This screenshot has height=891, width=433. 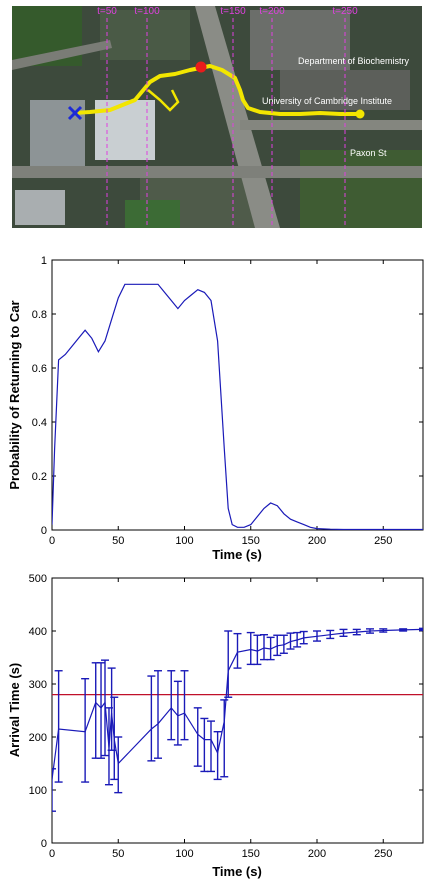 What do you see at coordinates (345, 11) in the screenshot?
I see `time-marker-label: t=250` at bounding box center [345, 11].